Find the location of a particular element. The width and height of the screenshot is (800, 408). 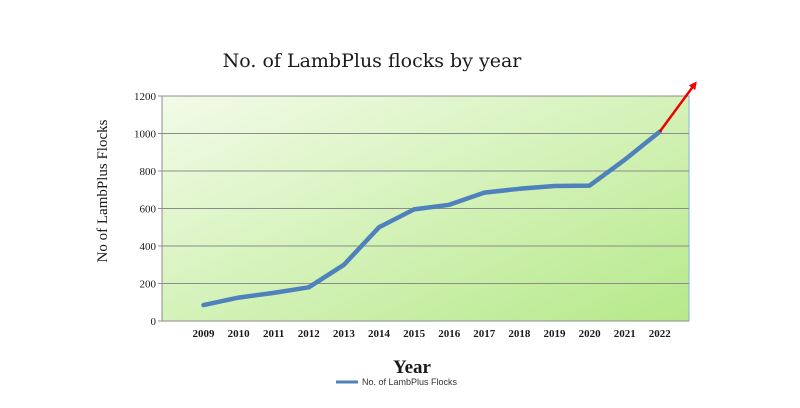

x-tick-label: 2010 is located at coordinates (239, 334).